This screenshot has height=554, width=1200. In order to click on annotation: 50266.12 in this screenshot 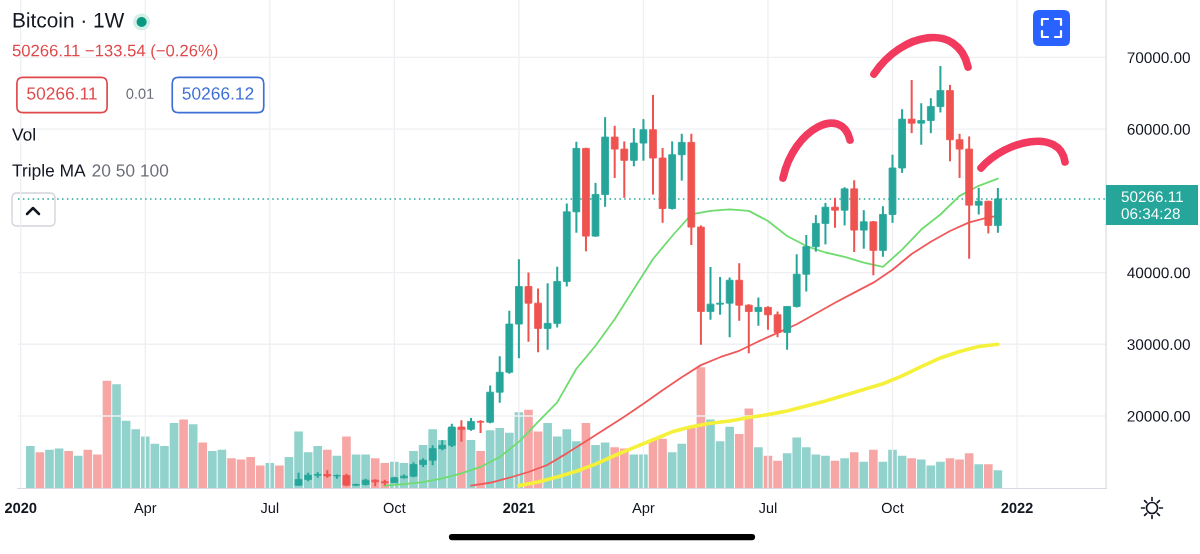, I will do `click(218, 93)`.